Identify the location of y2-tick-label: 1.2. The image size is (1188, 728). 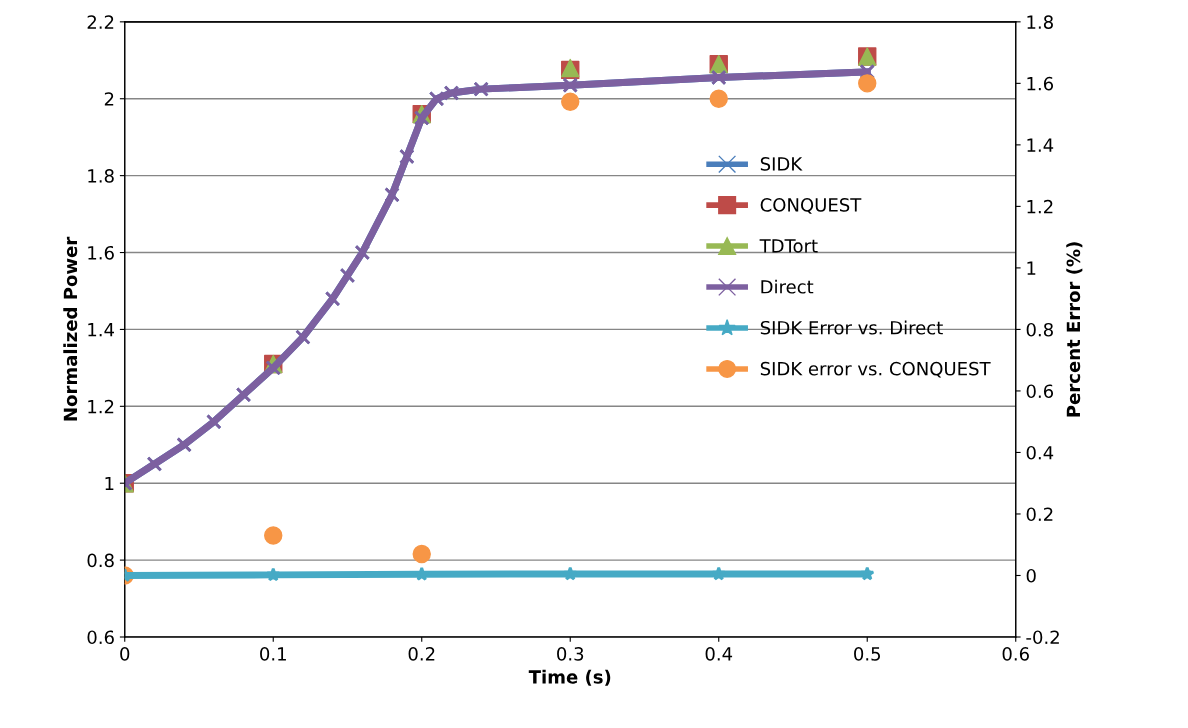
(1040, 206).